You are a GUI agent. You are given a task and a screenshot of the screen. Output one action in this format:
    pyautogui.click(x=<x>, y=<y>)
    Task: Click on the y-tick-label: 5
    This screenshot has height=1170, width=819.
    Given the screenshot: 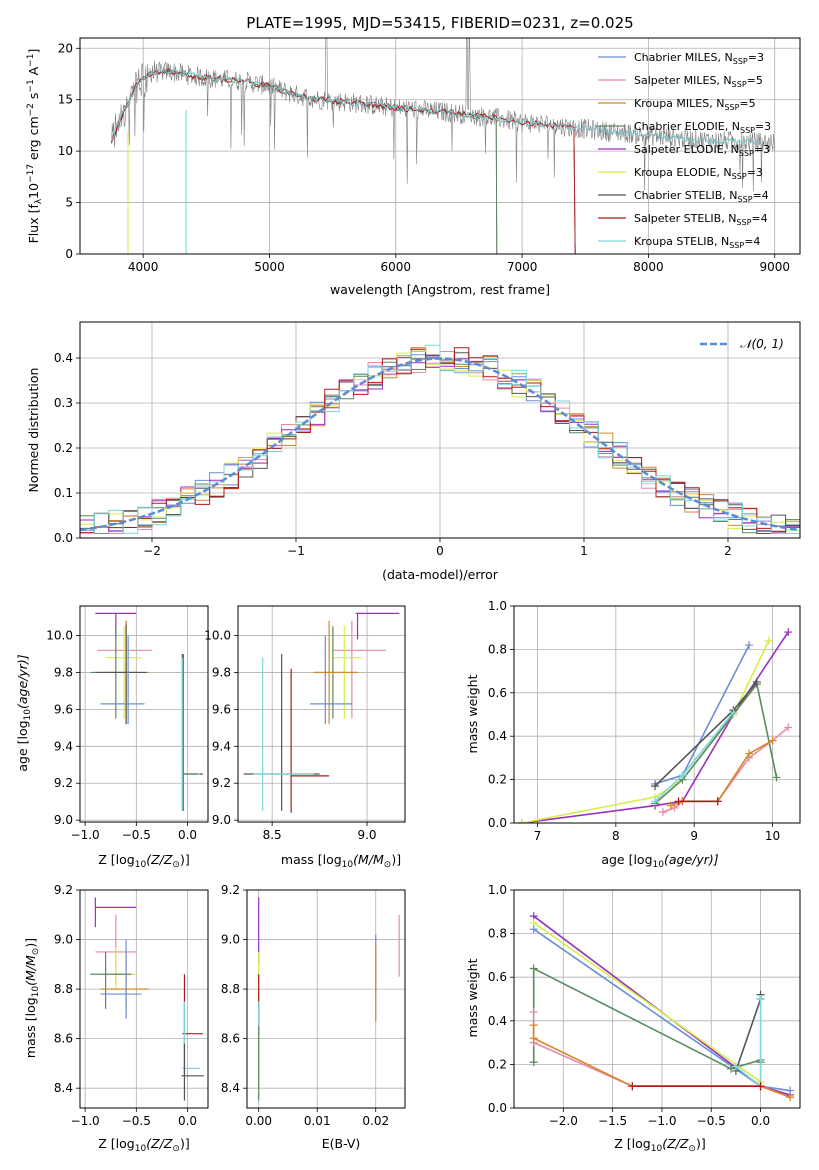 What is the action you would take?
    pyautogui.click(x=69, y=203)
    